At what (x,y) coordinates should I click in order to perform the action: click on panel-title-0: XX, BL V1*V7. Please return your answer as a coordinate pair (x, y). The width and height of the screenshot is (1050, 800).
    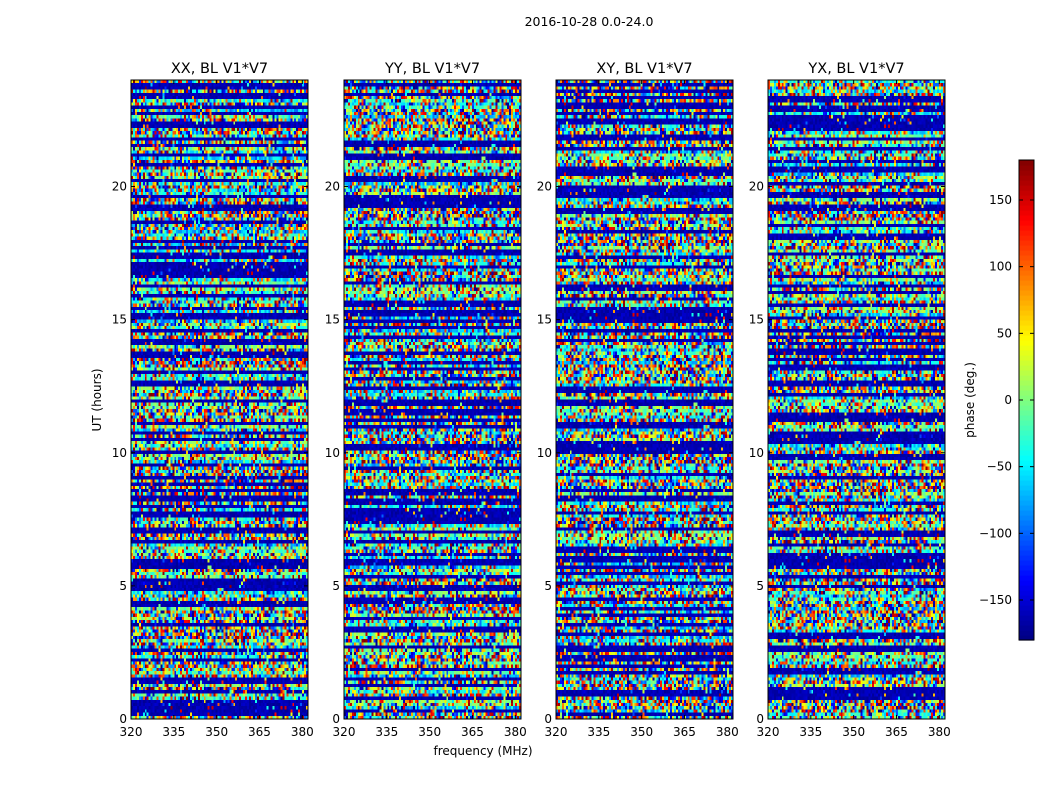
    Looking at the image, I should click on (219, 69).